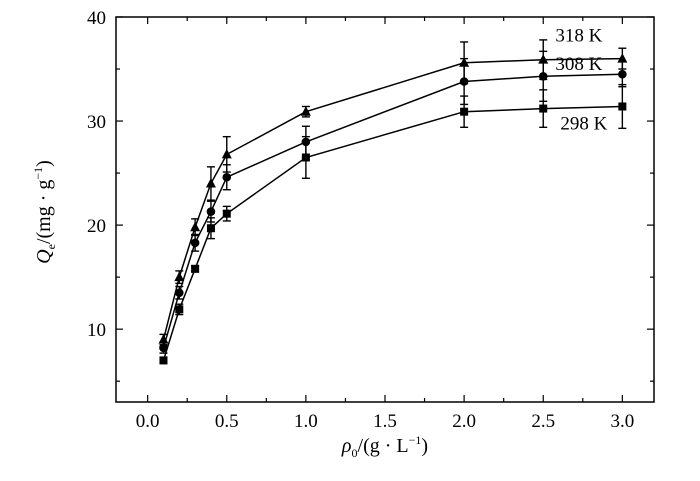 The width and height of the screenshot is (700, 481). Describe the element at coordinates (384, 446) in the screenshot. I see `x-axis-label: ρ0/(g · L−1)` at that location.